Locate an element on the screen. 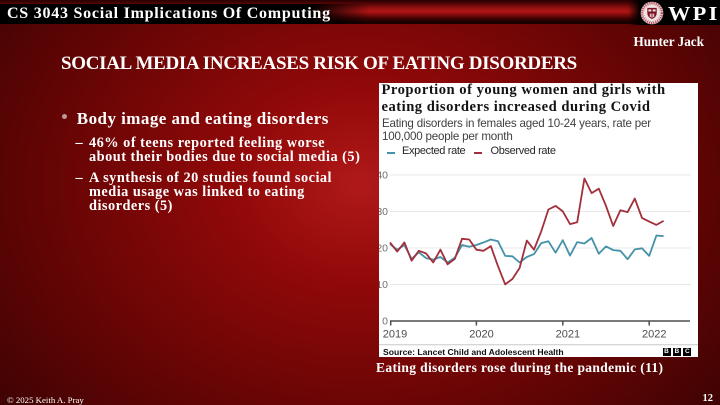  svg-text: 2019 is located at coordinates (395, 335).